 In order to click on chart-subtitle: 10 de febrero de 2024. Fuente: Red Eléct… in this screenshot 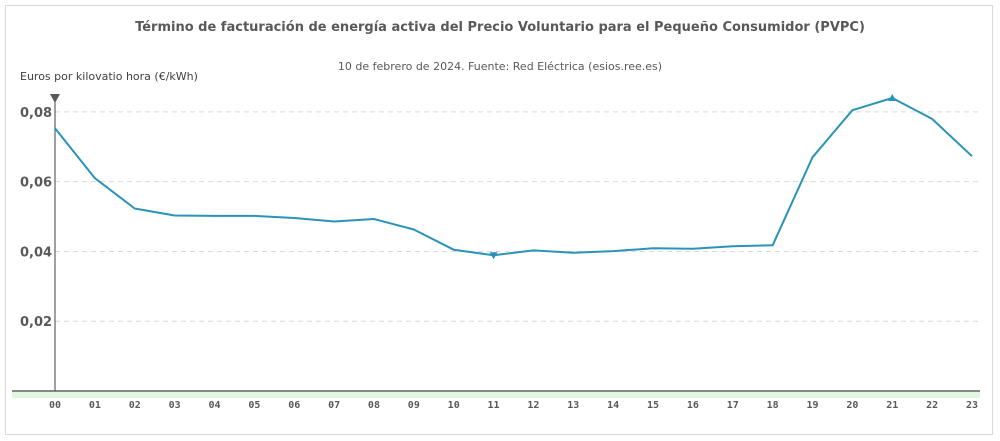, I will do `click(500, 66)`.